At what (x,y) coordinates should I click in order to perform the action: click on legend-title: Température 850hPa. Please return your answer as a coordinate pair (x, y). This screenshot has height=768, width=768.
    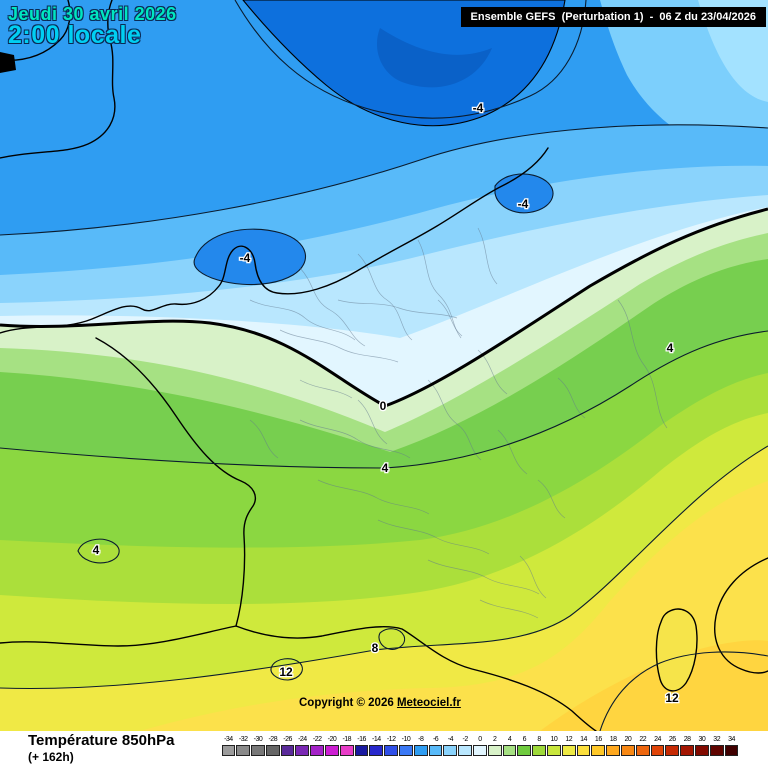
    Looking at the image, I should click on (101, 740).